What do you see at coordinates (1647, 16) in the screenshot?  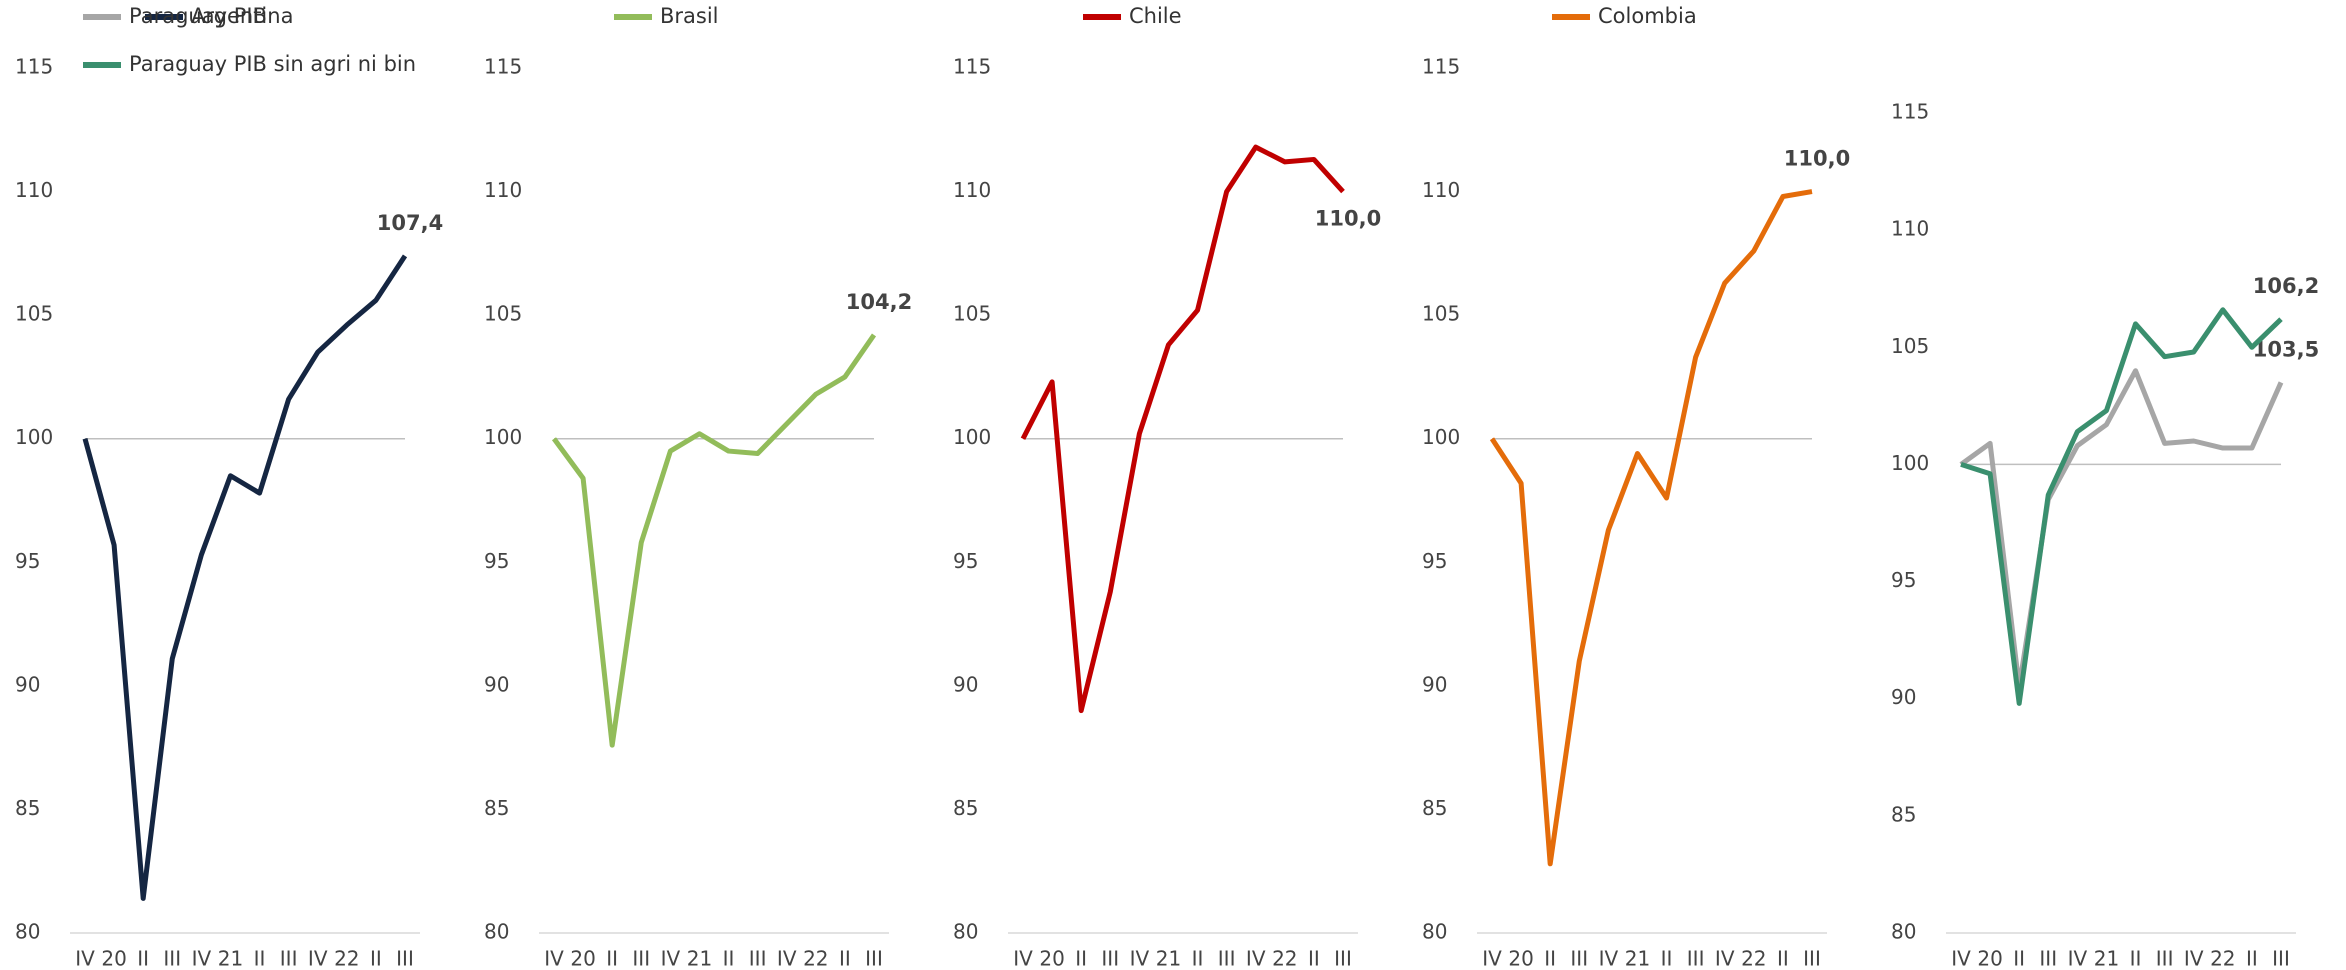 I see `legend-label: Colombia` at bounding box center [1647, 16].